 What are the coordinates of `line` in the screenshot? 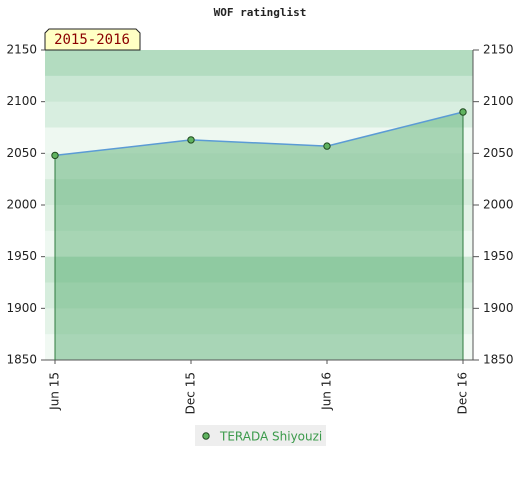 It's located at (259, 134).